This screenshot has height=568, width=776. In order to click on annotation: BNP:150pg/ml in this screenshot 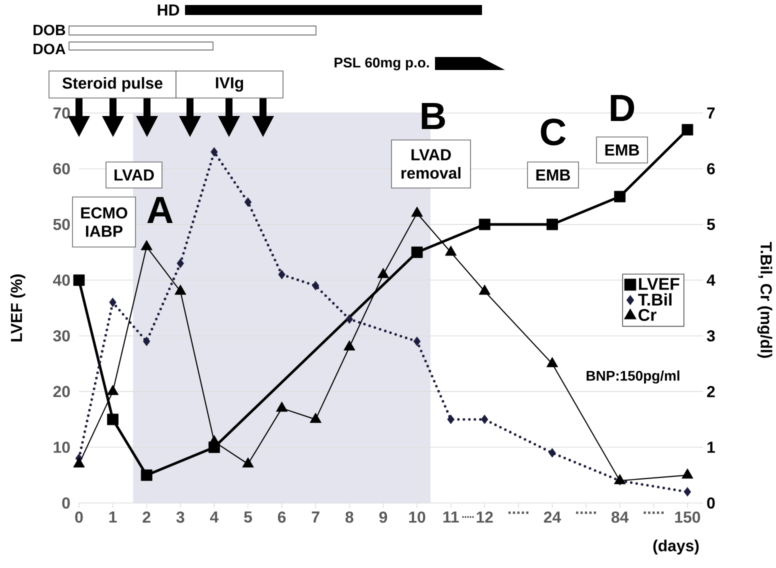, I will do `click(633, 377)`.